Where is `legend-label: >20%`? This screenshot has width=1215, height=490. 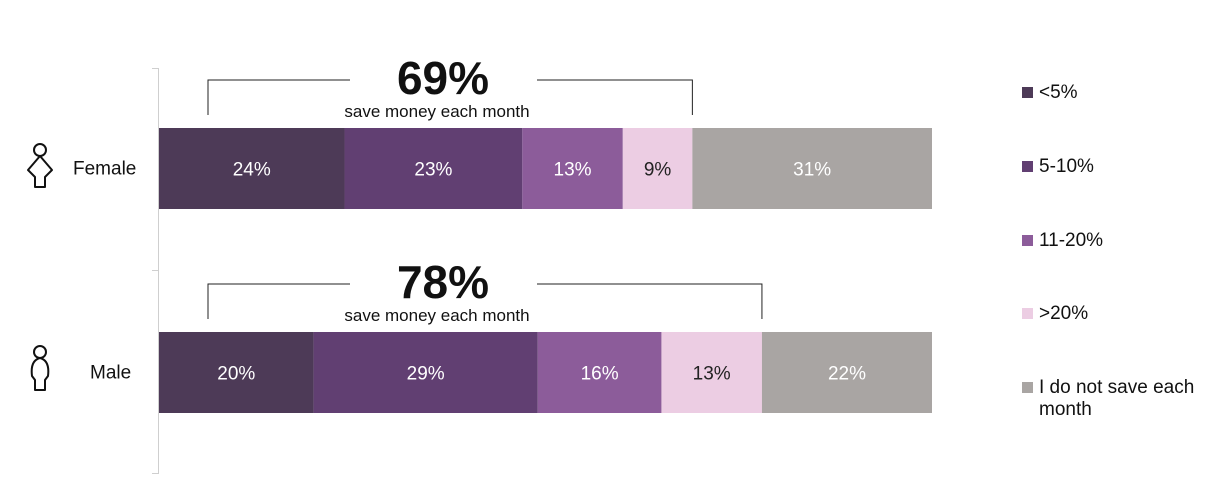 legend-label: >20% is located at coordinates (1064, 313).